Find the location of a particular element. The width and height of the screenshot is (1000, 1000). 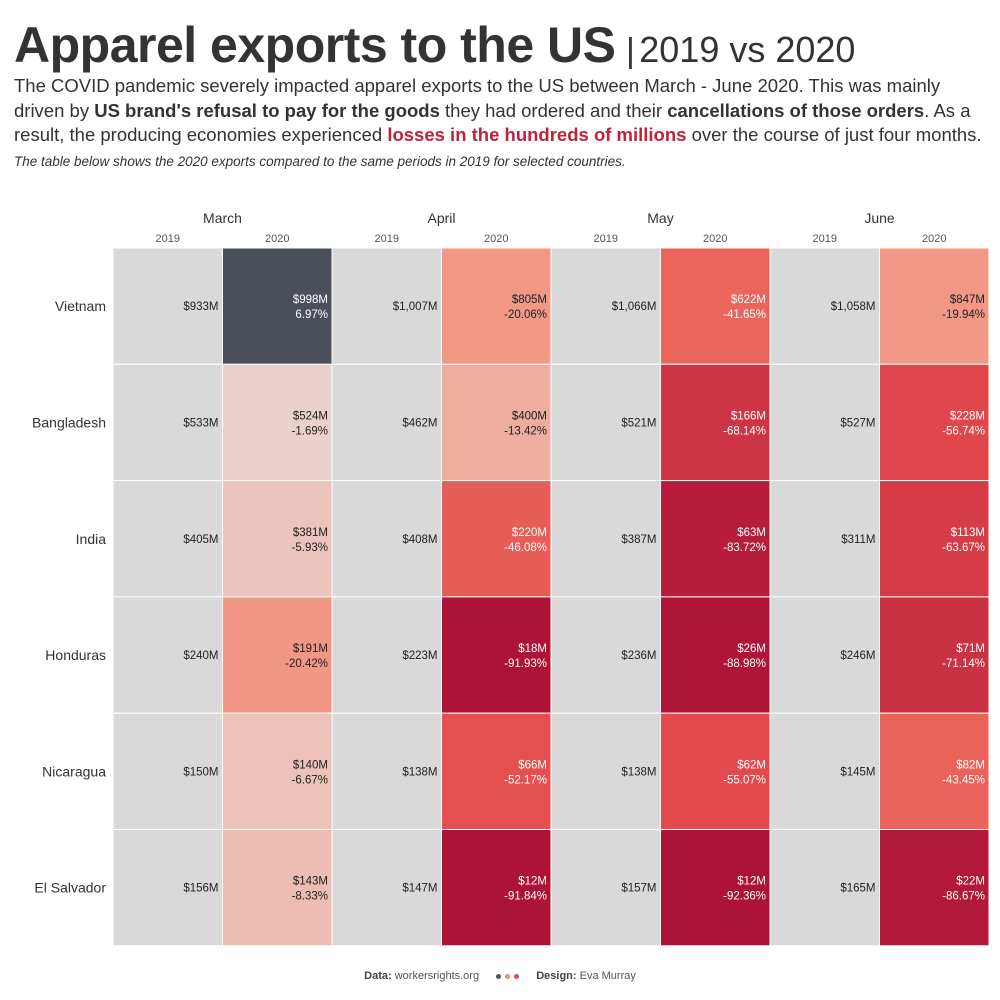

change-label: -56.74% is located at coordinates (963, 431).